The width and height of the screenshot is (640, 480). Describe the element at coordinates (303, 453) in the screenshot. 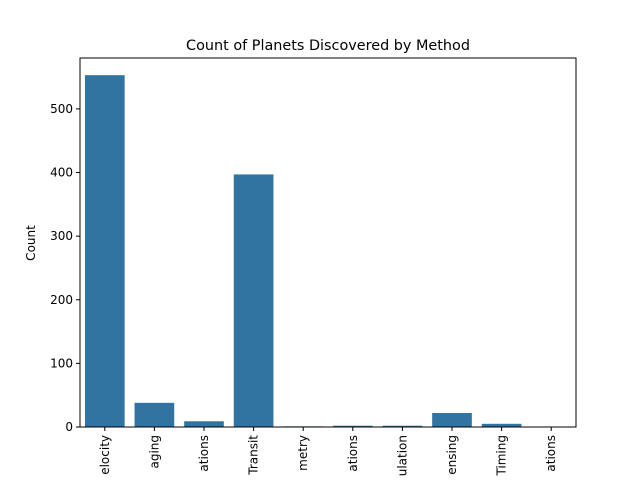

I see `x-tick-label: metry` at that location.